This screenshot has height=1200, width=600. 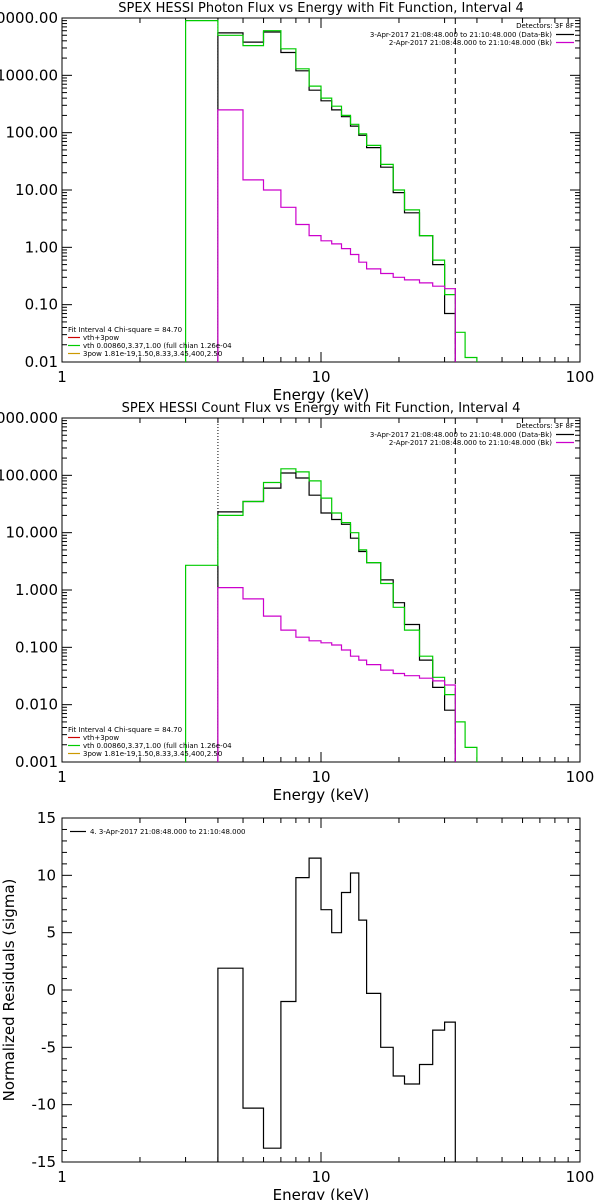 I want to click on y-tick-label: 0.100, so click(x=36, y=647).